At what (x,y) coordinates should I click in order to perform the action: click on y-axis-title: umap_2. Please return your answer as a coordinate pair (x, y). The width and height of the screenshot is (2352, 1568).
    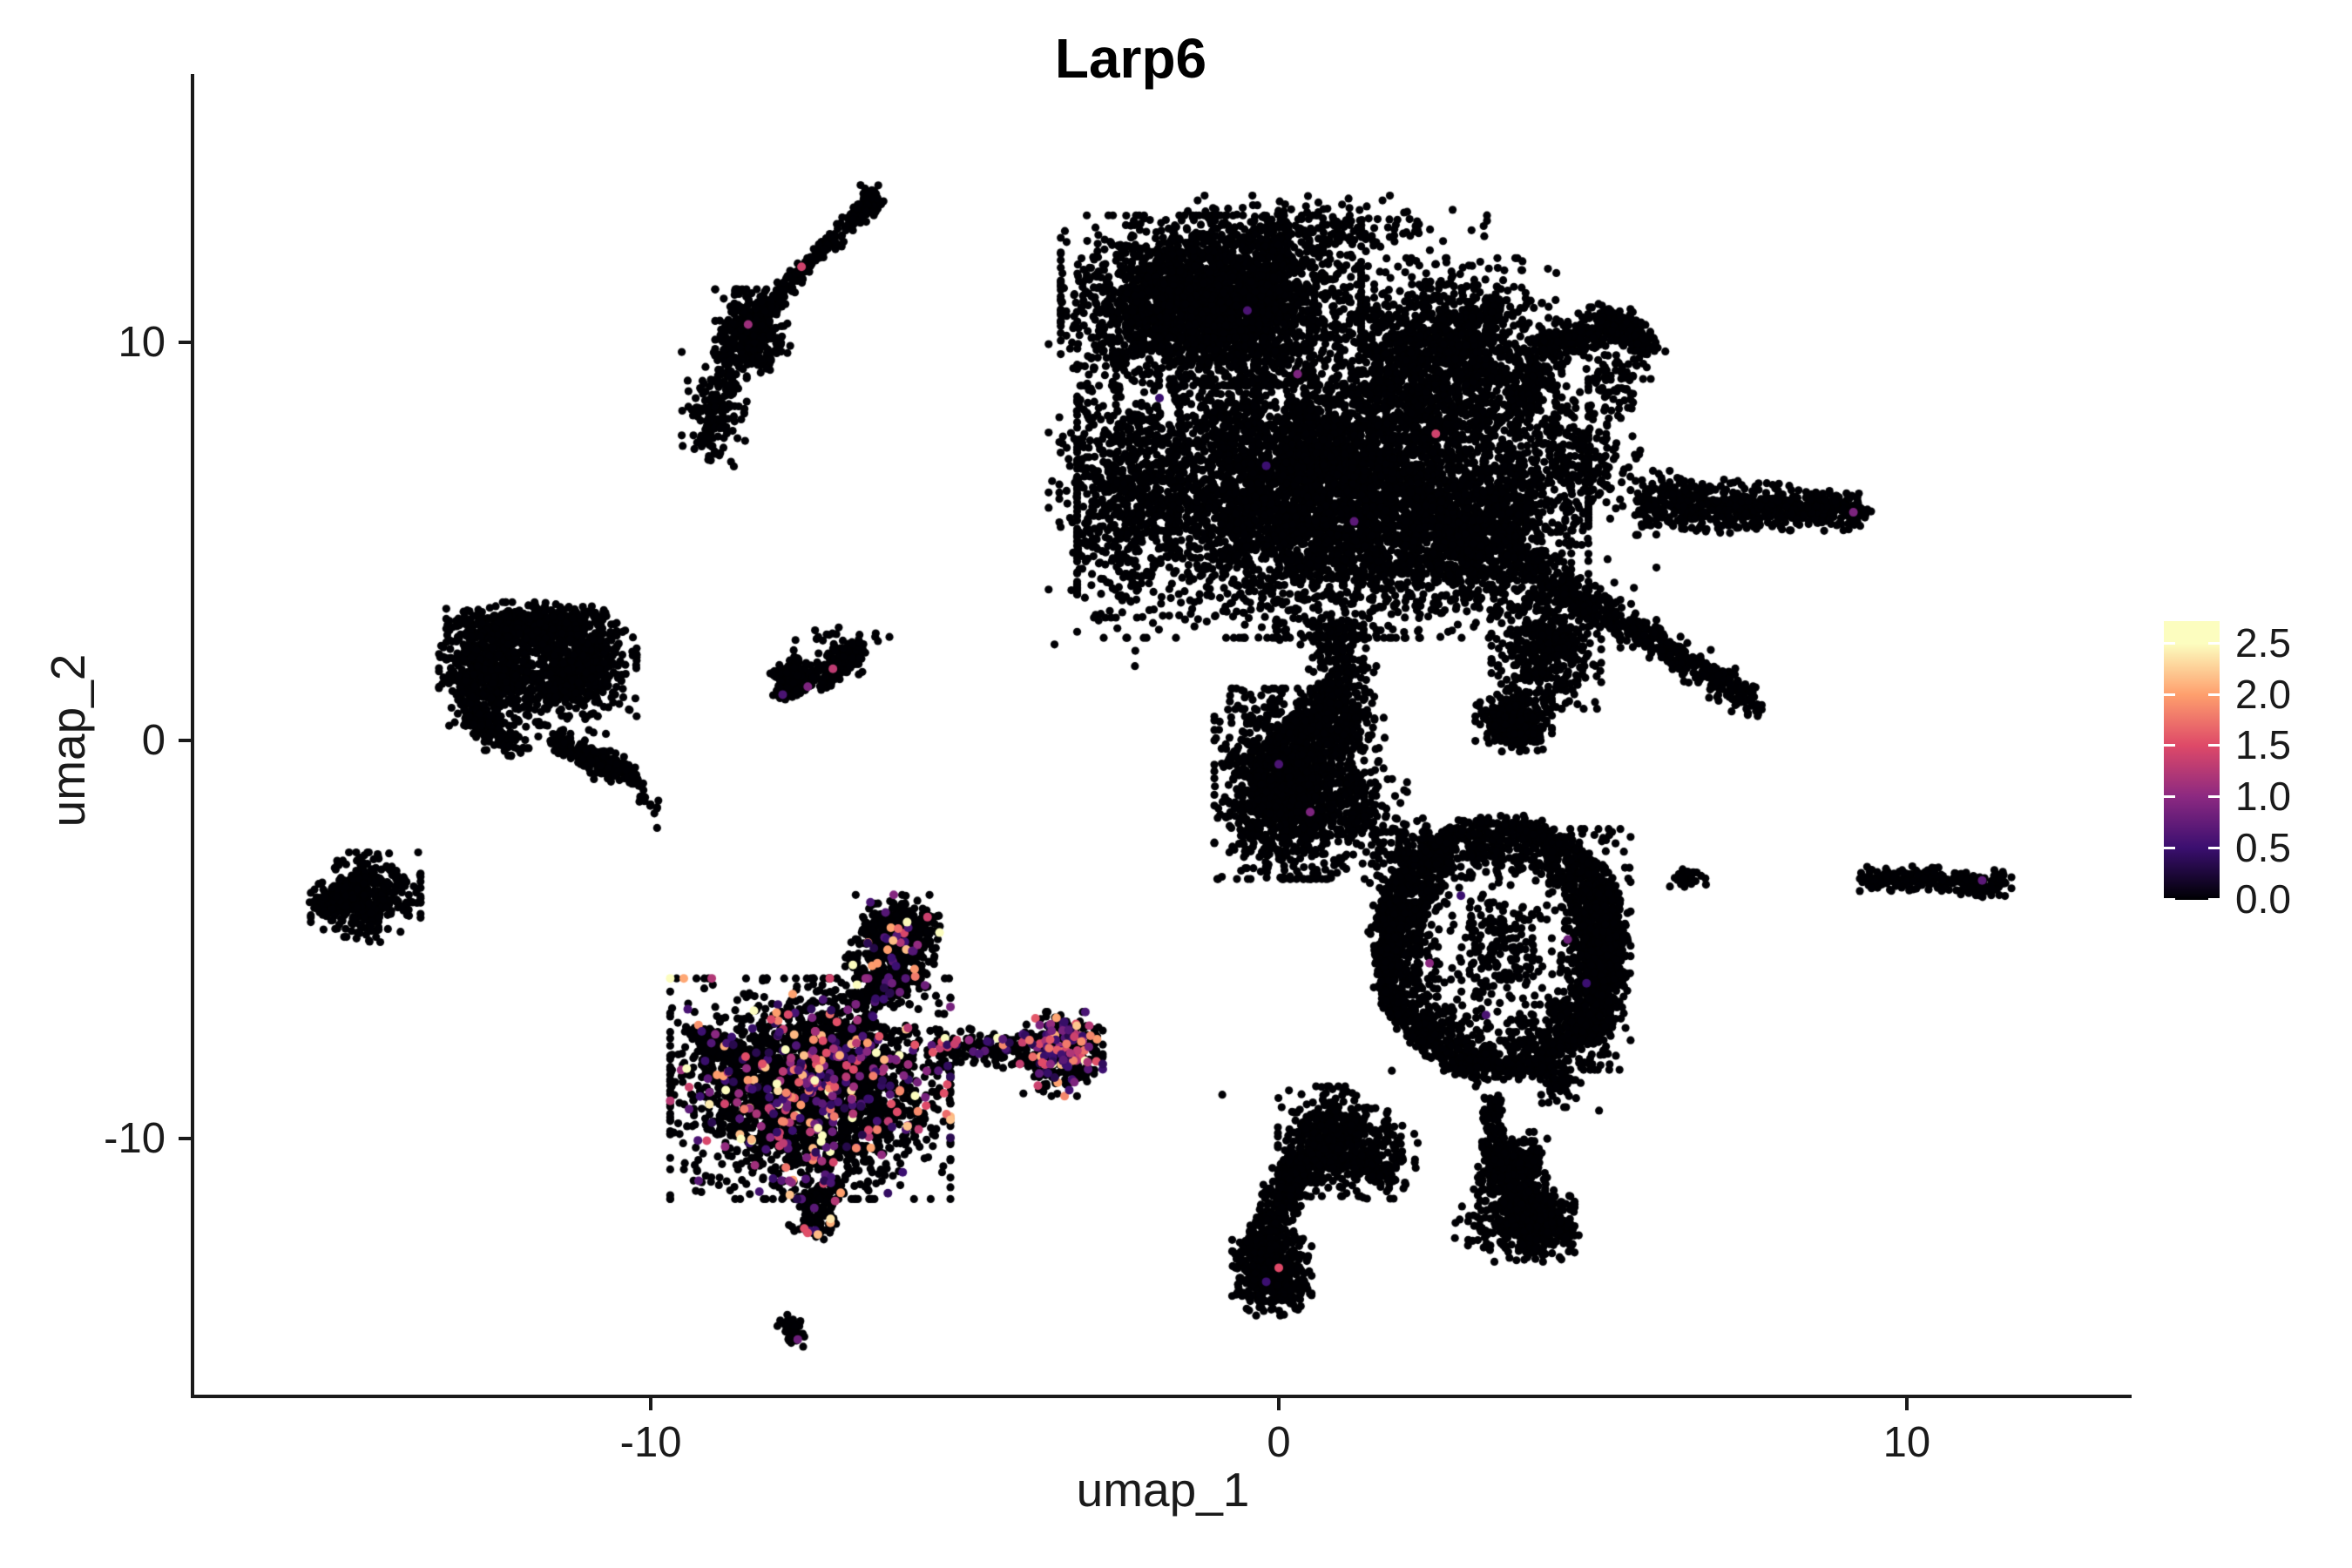
    Looking at the image, I should click on (68, 741).